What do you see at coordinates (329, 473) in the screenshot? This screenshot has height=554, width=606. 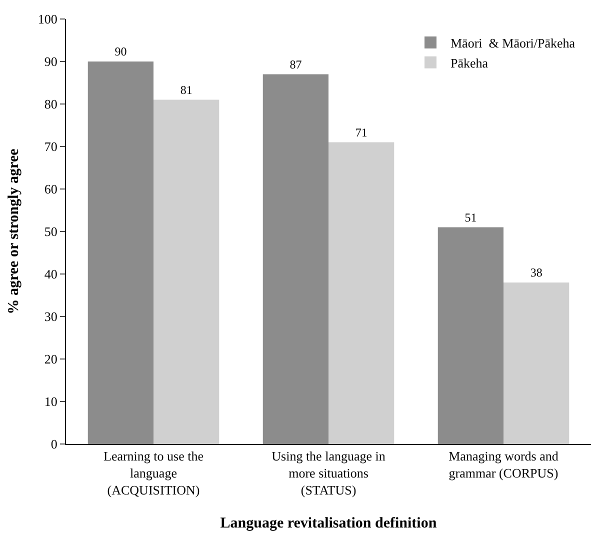 I see `x-tick-label: Using the language in more situations (STATUS)` at bounding box center [329, 473].